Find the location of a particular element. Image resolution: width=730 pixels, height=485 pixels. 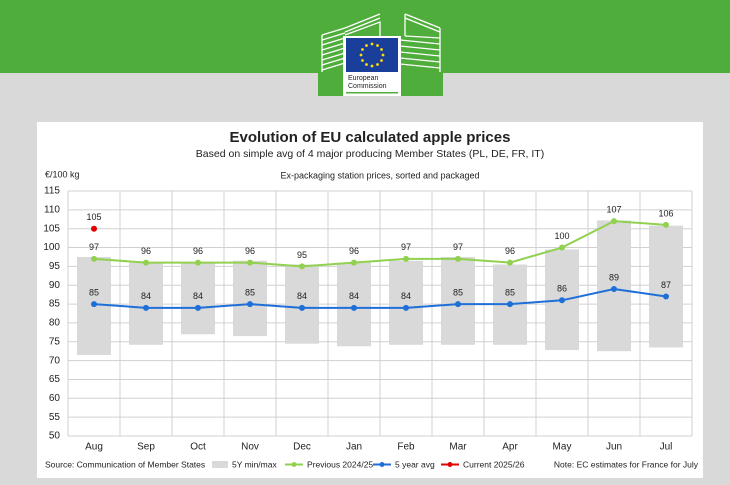

value-label: 87 is located at coordinates (666, 285).